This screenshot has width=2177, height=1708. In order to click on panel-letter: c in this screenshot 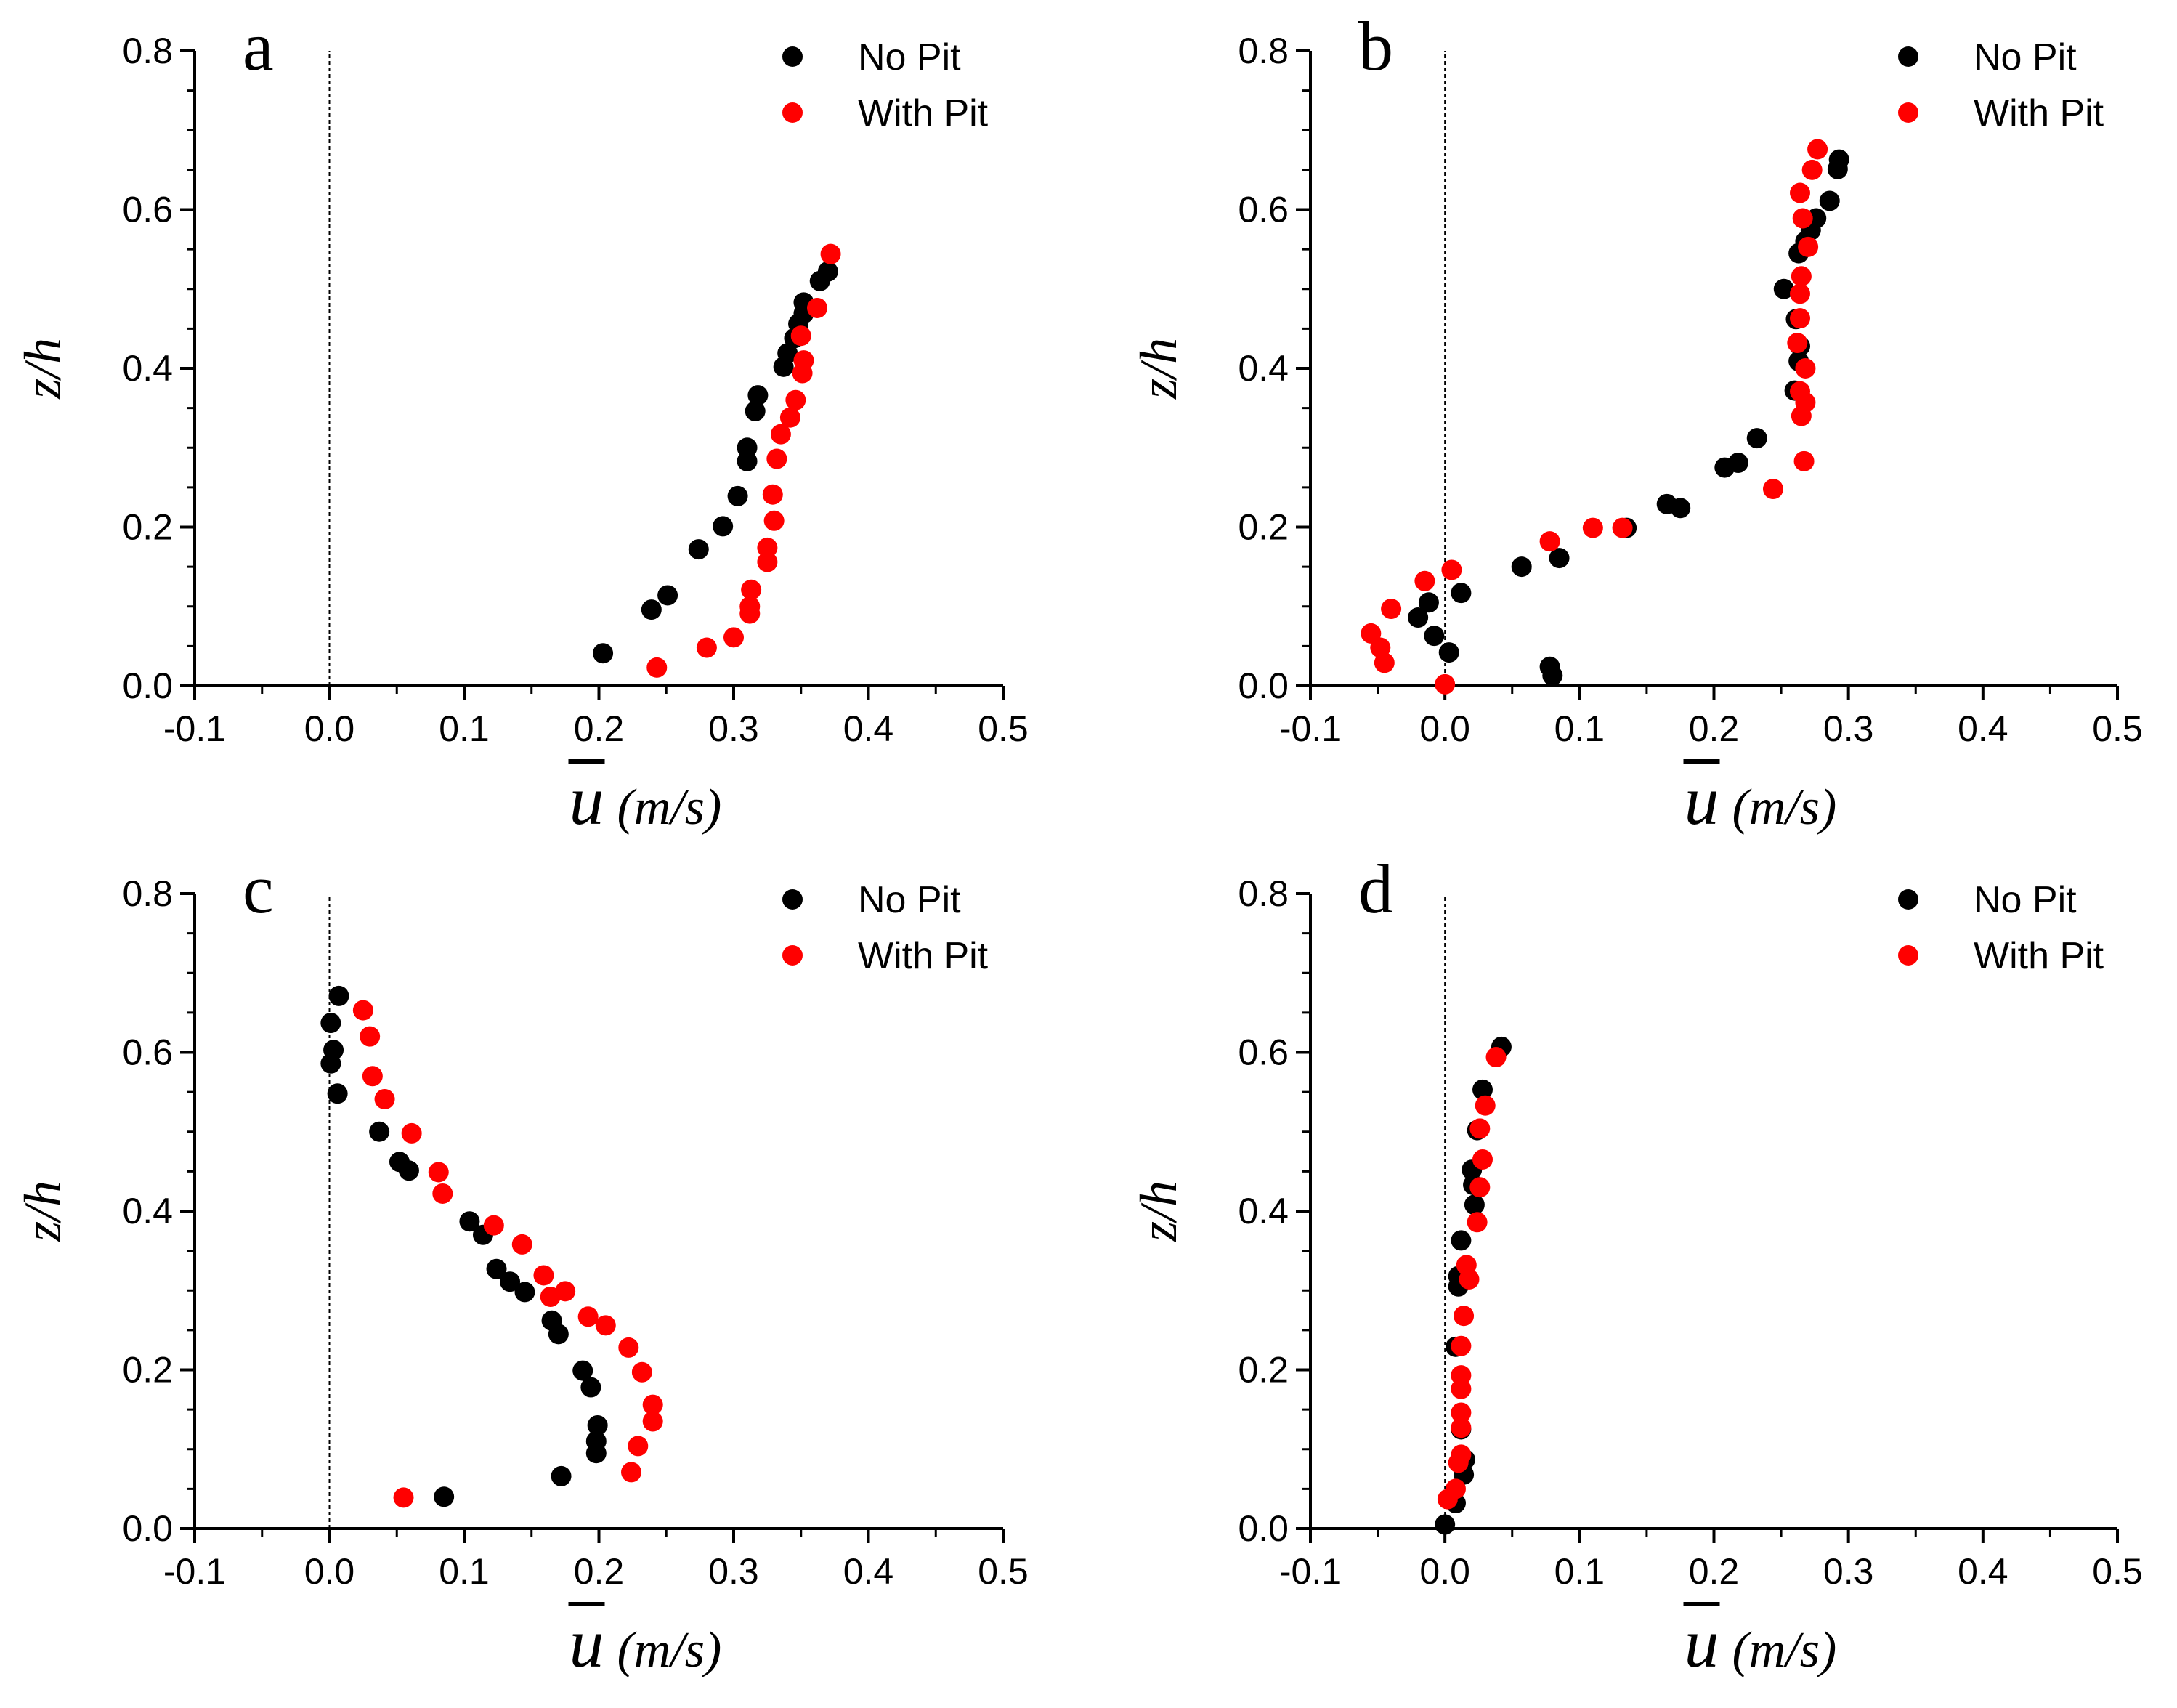, I will do `click(258, 889)`.